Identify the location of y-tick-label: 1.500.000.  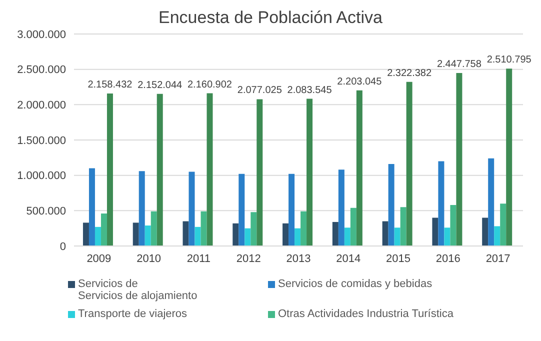
(41, 140).